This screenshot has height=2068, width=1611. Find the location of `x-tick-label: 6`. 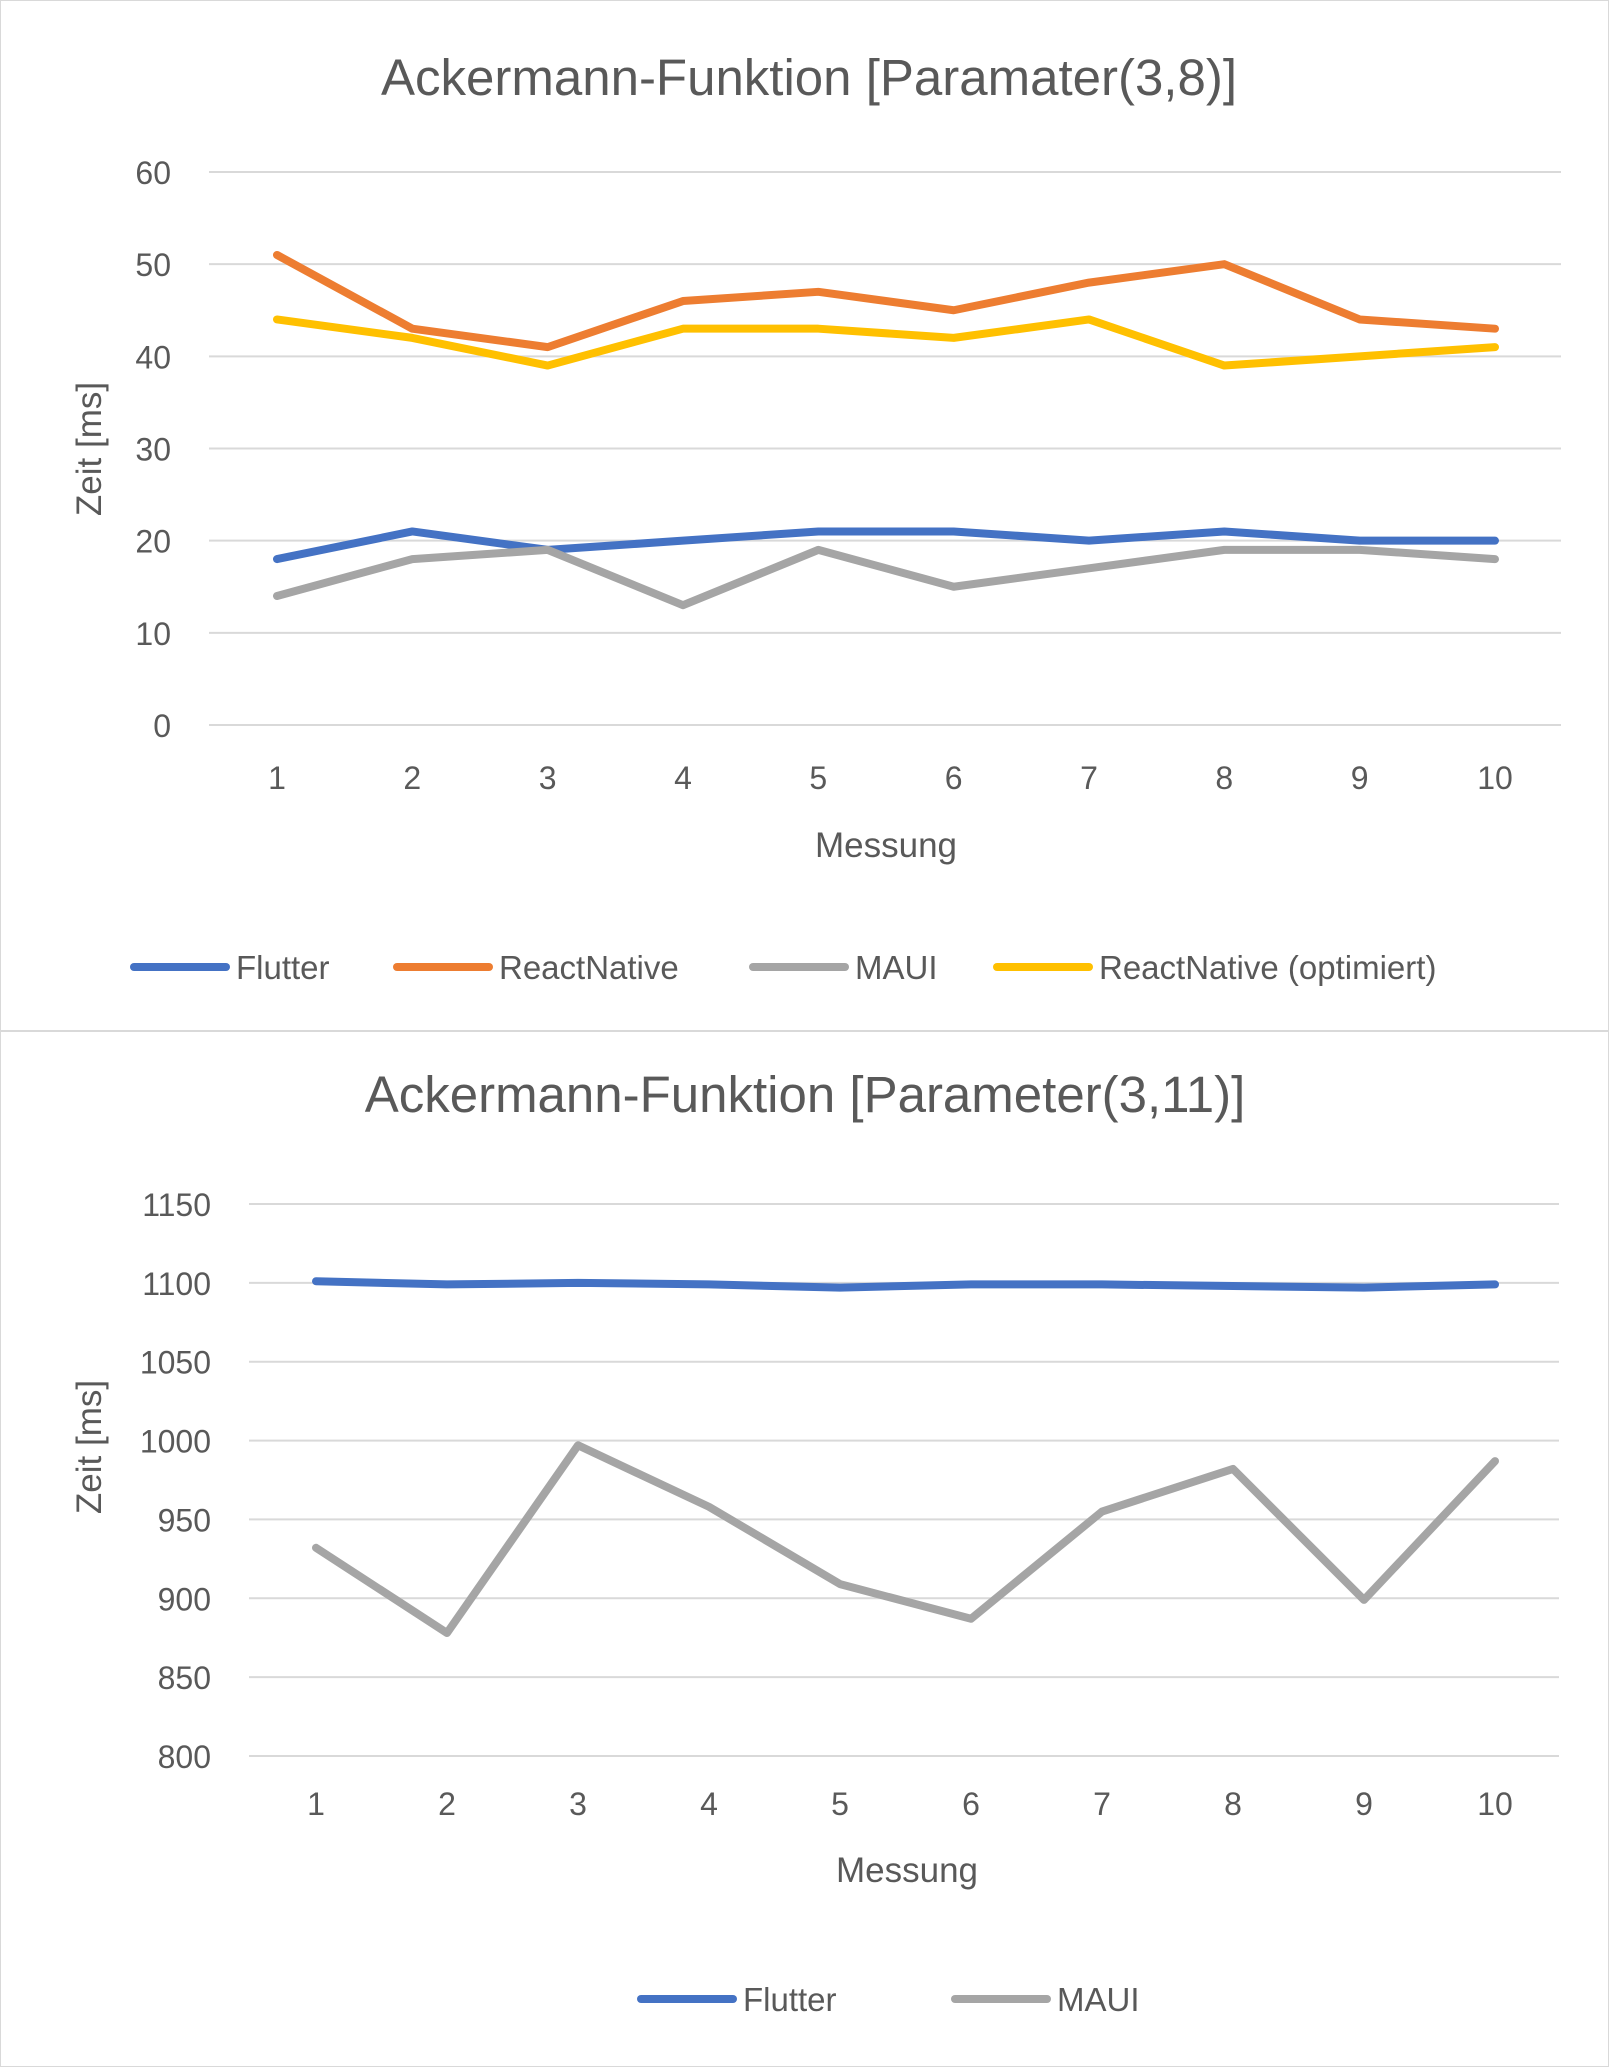

x-tick-label: 6 is located at coordinates (971, 1804).